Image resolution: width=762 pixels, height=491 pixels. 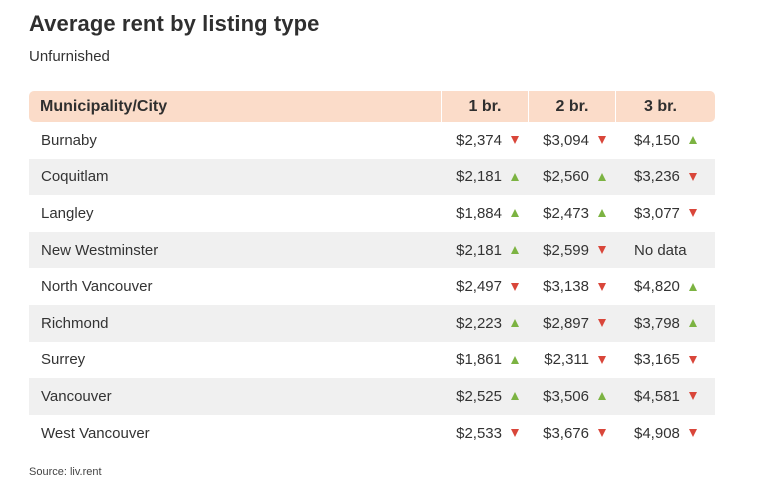 I want to click on rent-value: $4,581, so click(x=657, y=396).